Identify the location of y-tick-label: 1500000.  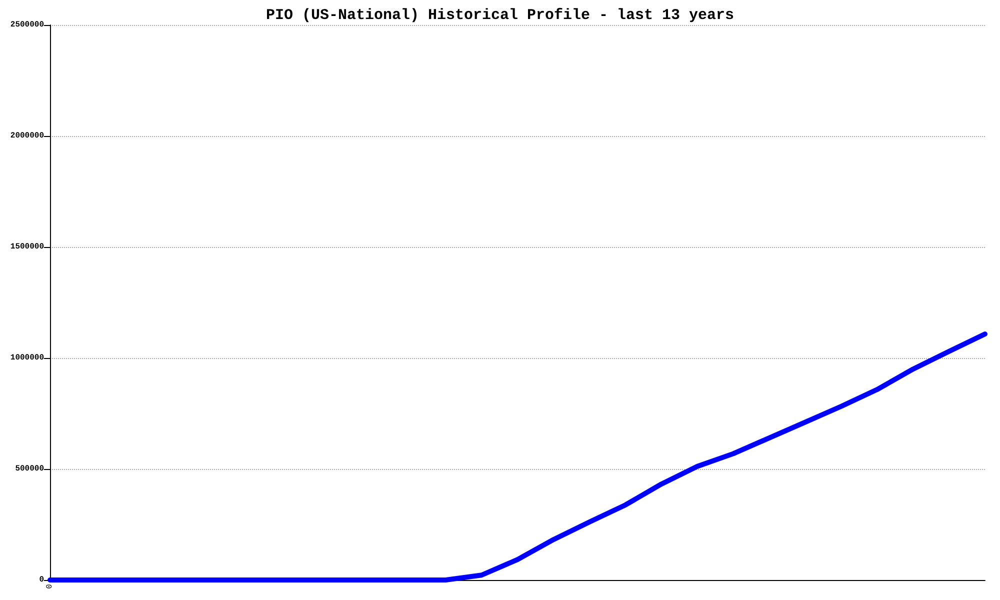
(27, 247).